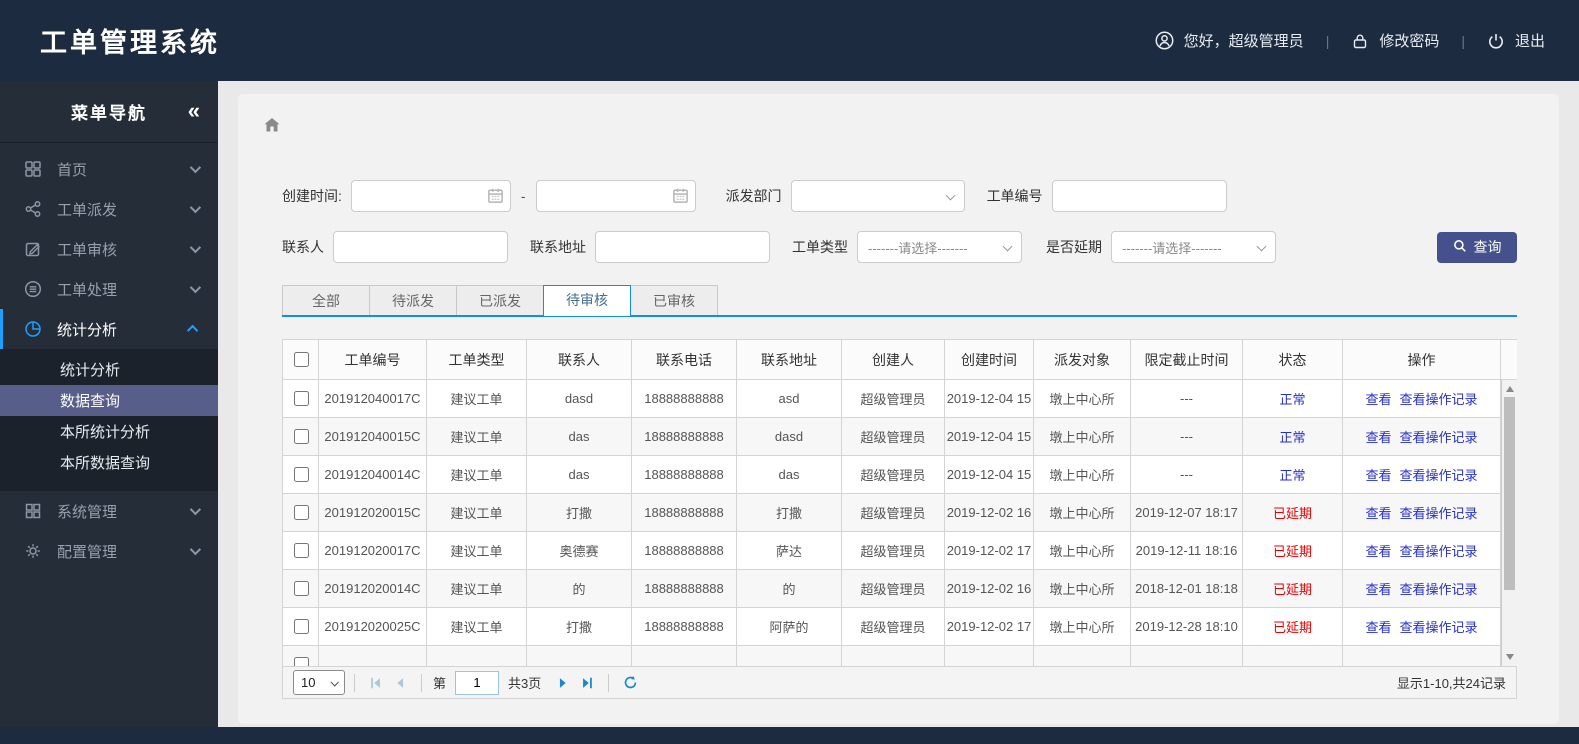  What do you see at coordinates (301, 359) in the screenshot?
I see `select-all-checkbox` at bounding box center [301, 359].